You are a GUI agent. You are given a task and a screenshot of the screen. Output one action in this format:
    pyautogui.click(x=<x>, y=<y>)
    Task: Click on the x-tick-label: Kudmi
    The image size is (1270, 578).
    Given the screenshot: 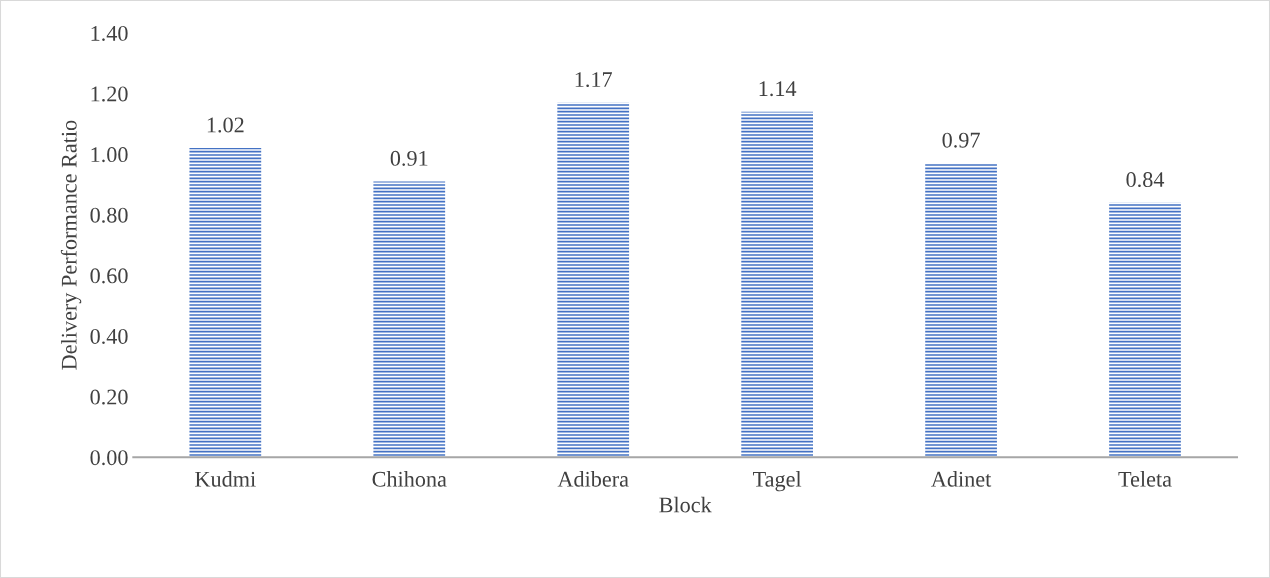 What is the action you would take?
    pyautogui.click(x=225, y=479)
    